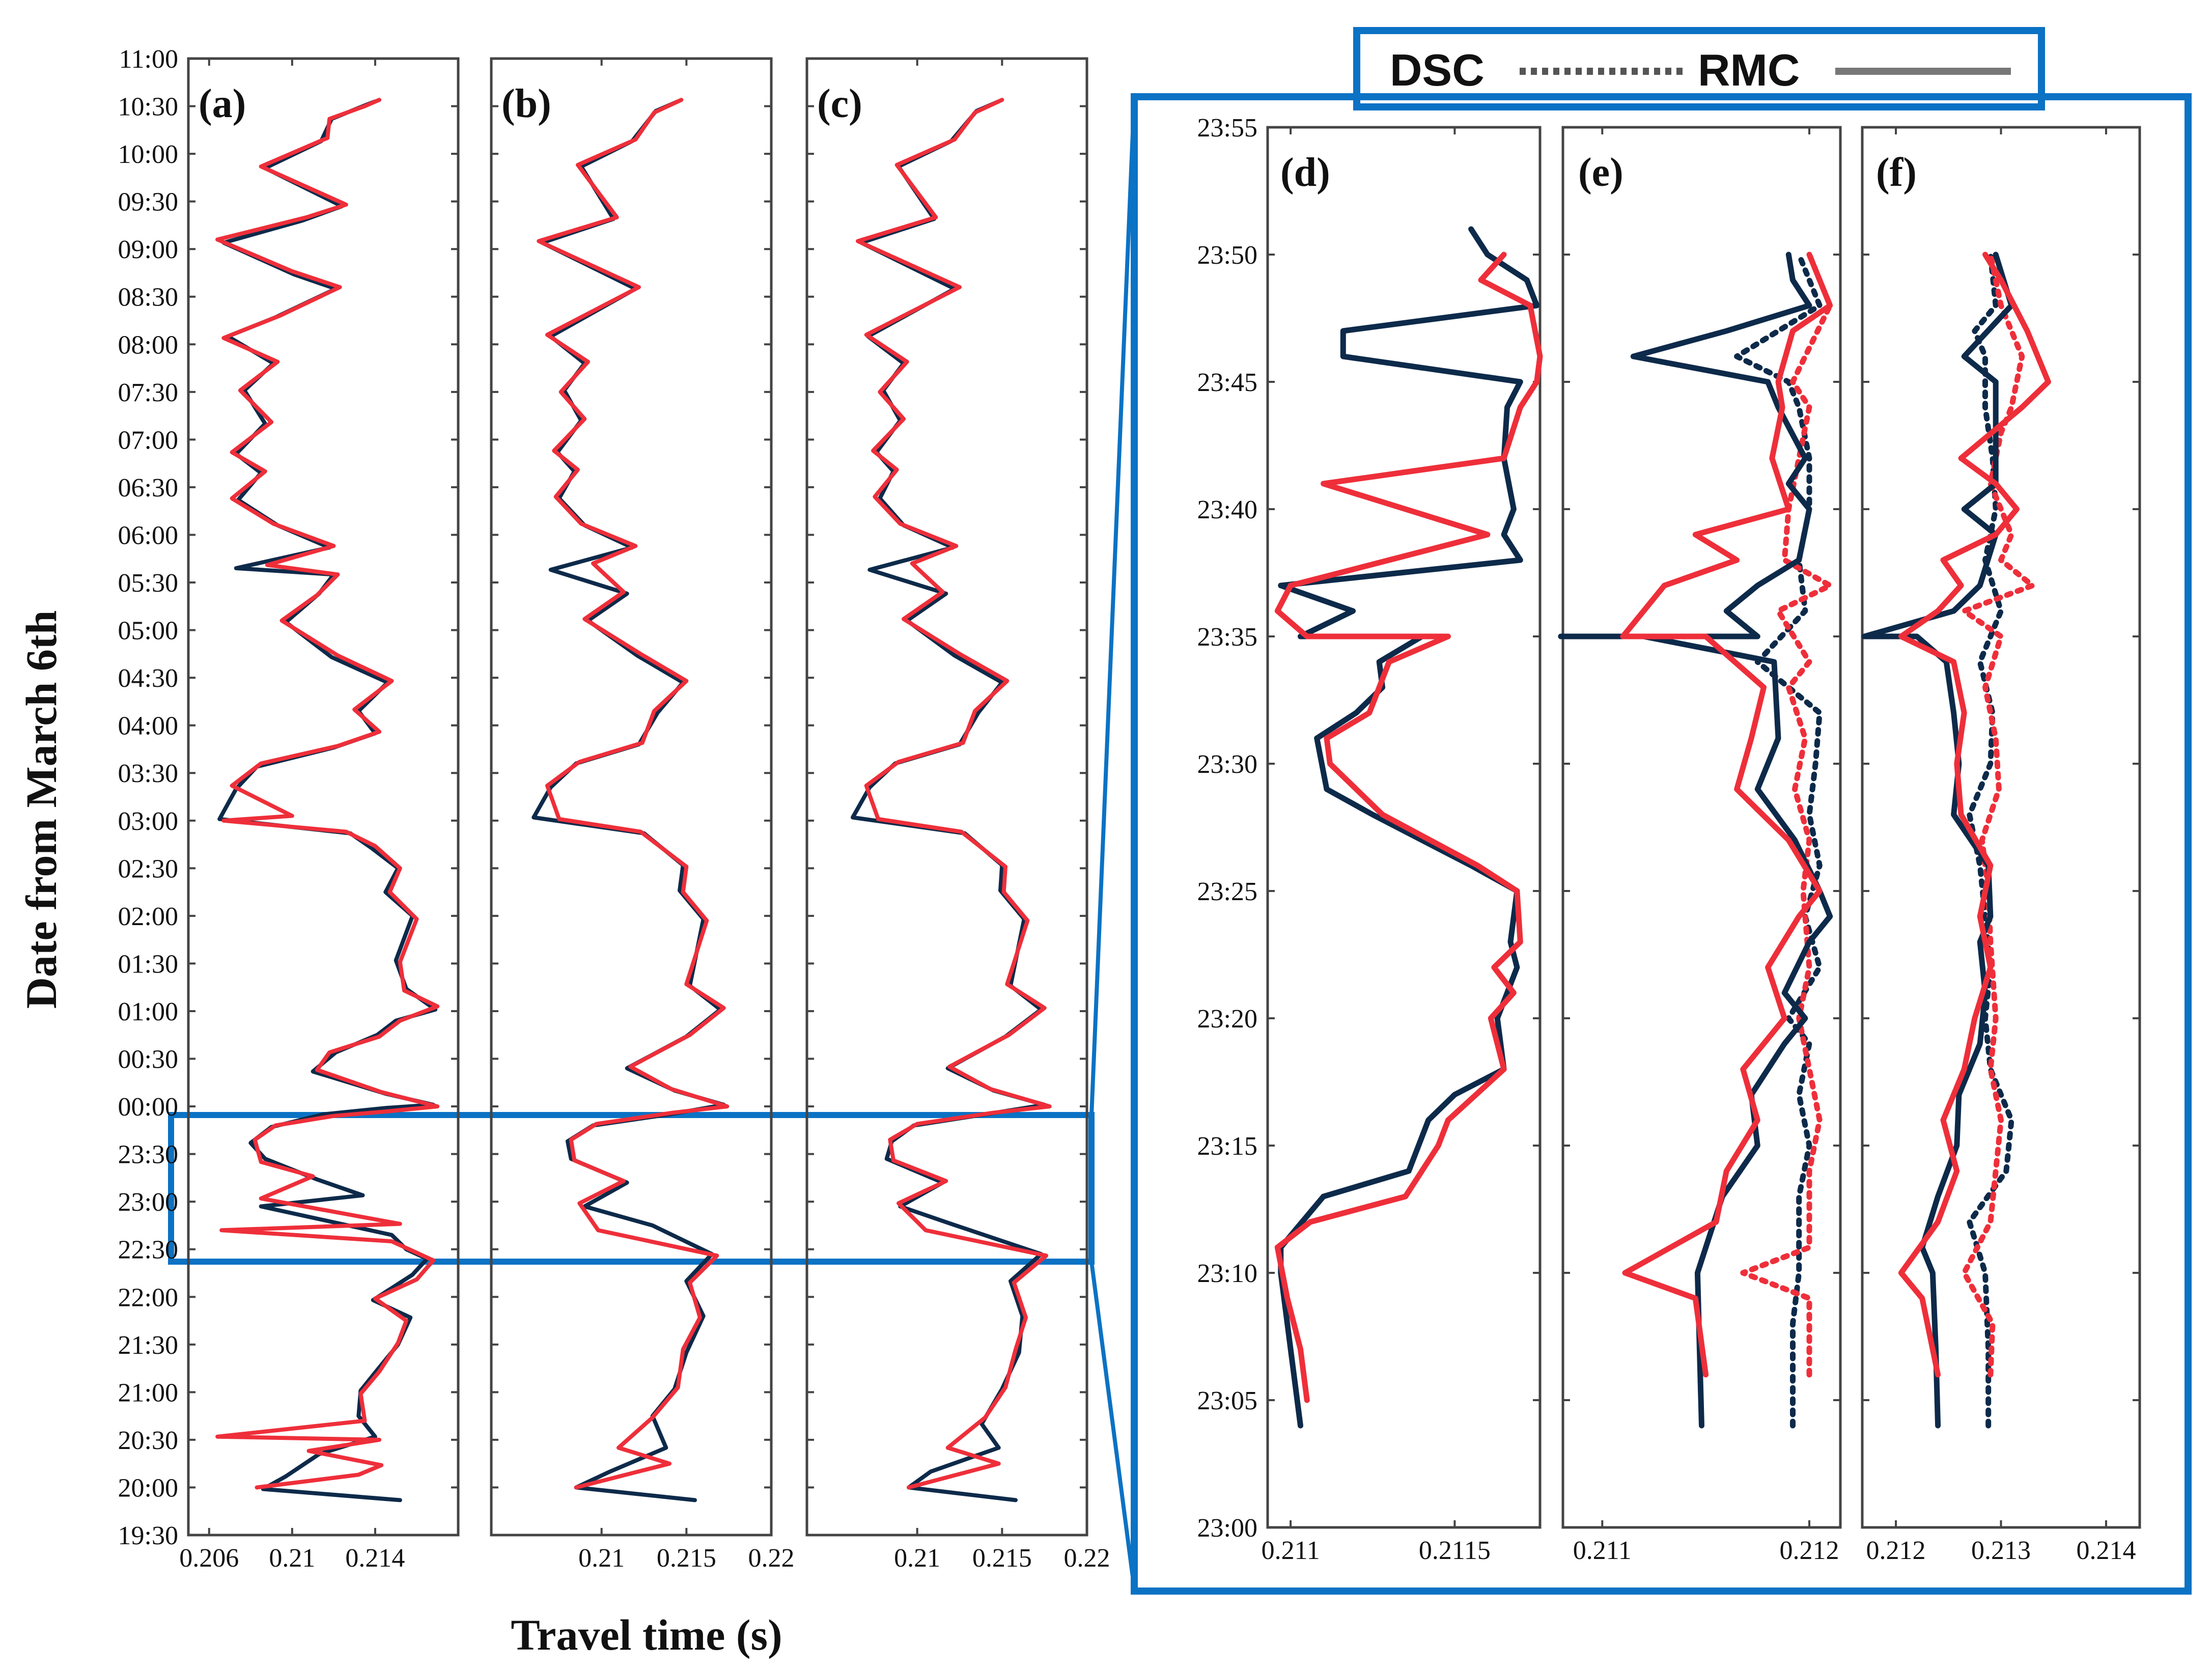 This screenshot has height=1671, width=2212. I want to click on ytick-label: 07:30, so click(148, 392).